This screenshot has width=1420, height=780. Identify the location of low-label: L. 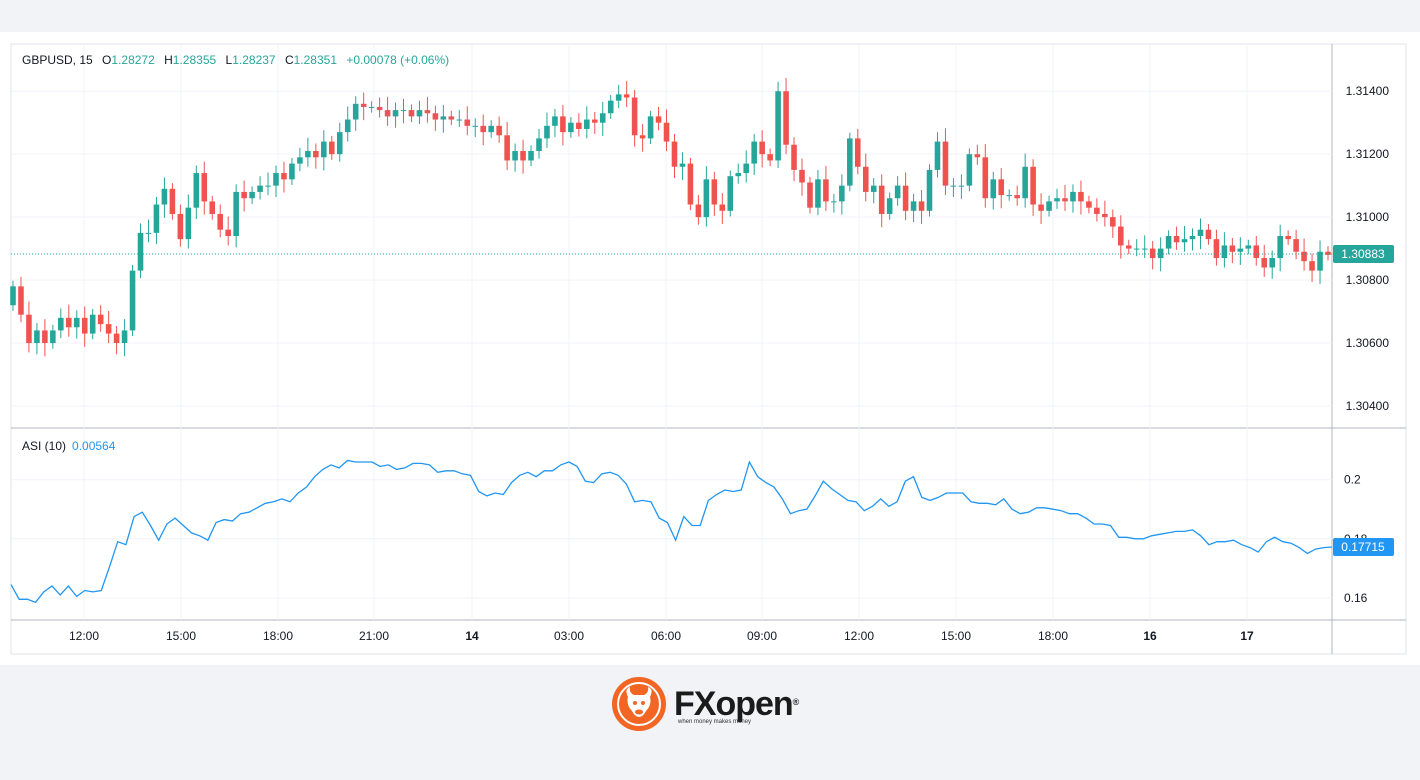
(229, 60).